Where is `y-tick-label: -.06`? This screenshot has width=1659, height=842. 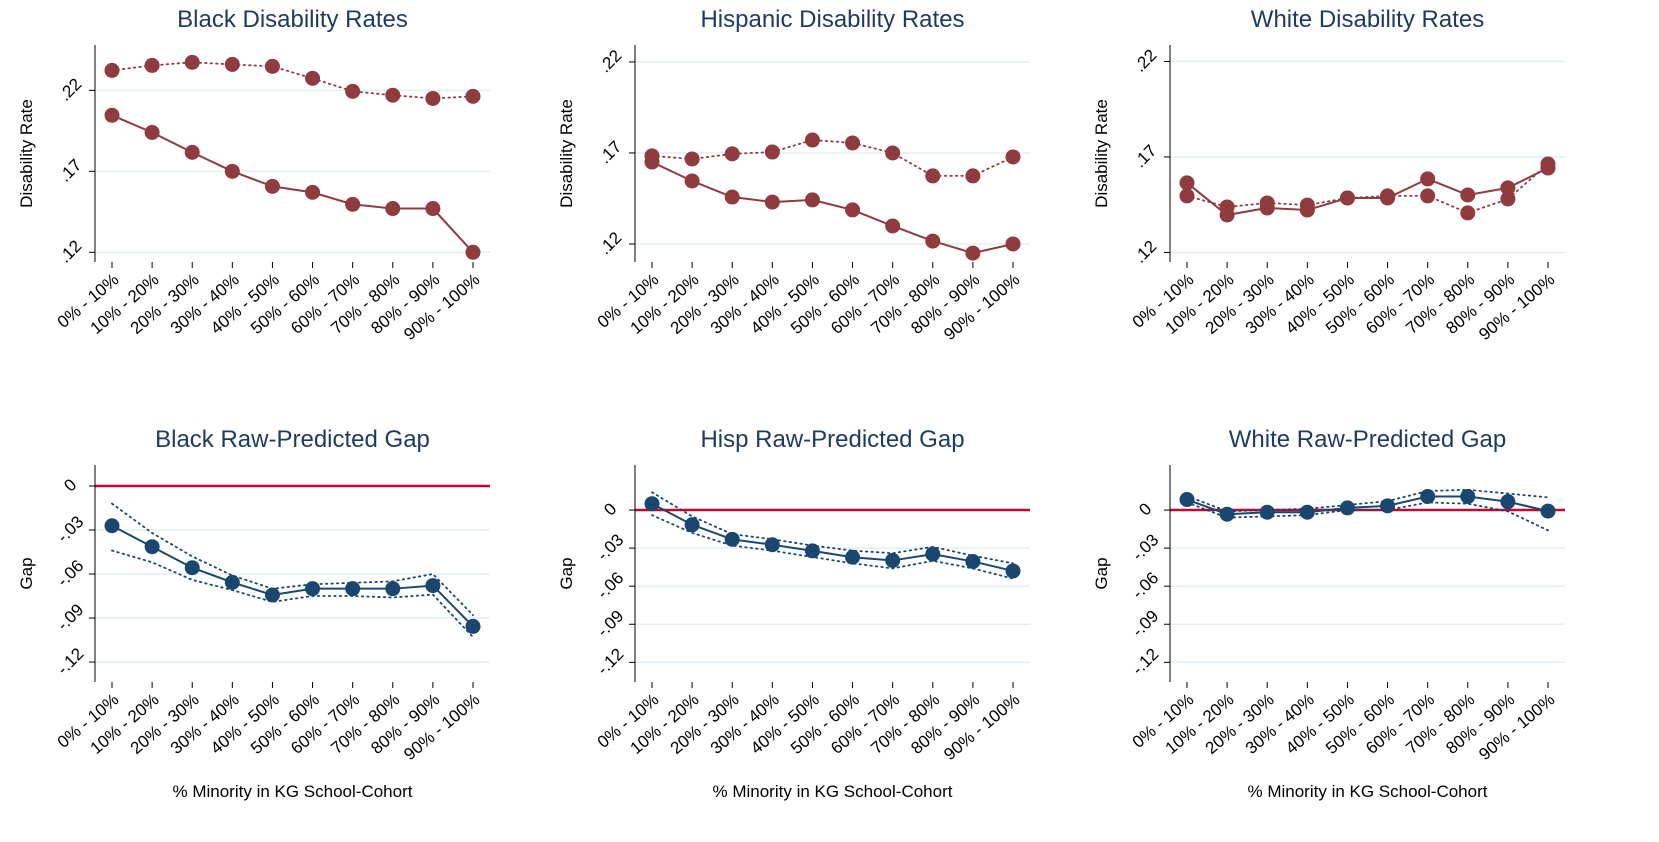
y-tick-label: -.06 is located at coordinates (1145, 585).